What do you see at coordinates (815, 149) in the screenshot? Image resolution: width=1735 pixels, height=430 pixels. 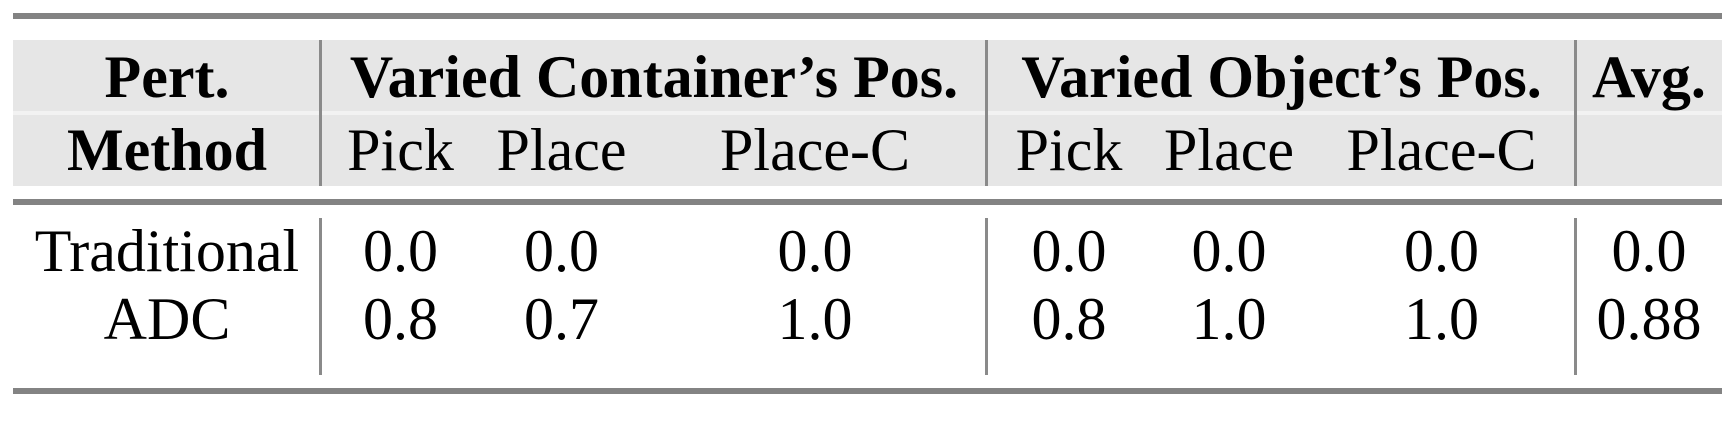 I see `subheader-container-place-c: Place-C` at bounding box center [815, 149].